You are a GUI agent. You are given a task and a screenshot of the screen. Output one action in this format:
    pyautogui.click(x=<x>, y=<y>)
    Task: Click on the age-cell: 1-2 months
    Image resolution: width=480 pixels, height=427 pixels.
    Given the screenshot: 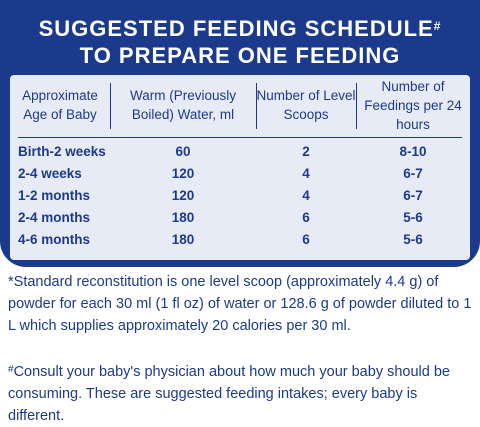 What is the action you would take?
    pyautogui.click(x=54, y=195)
    